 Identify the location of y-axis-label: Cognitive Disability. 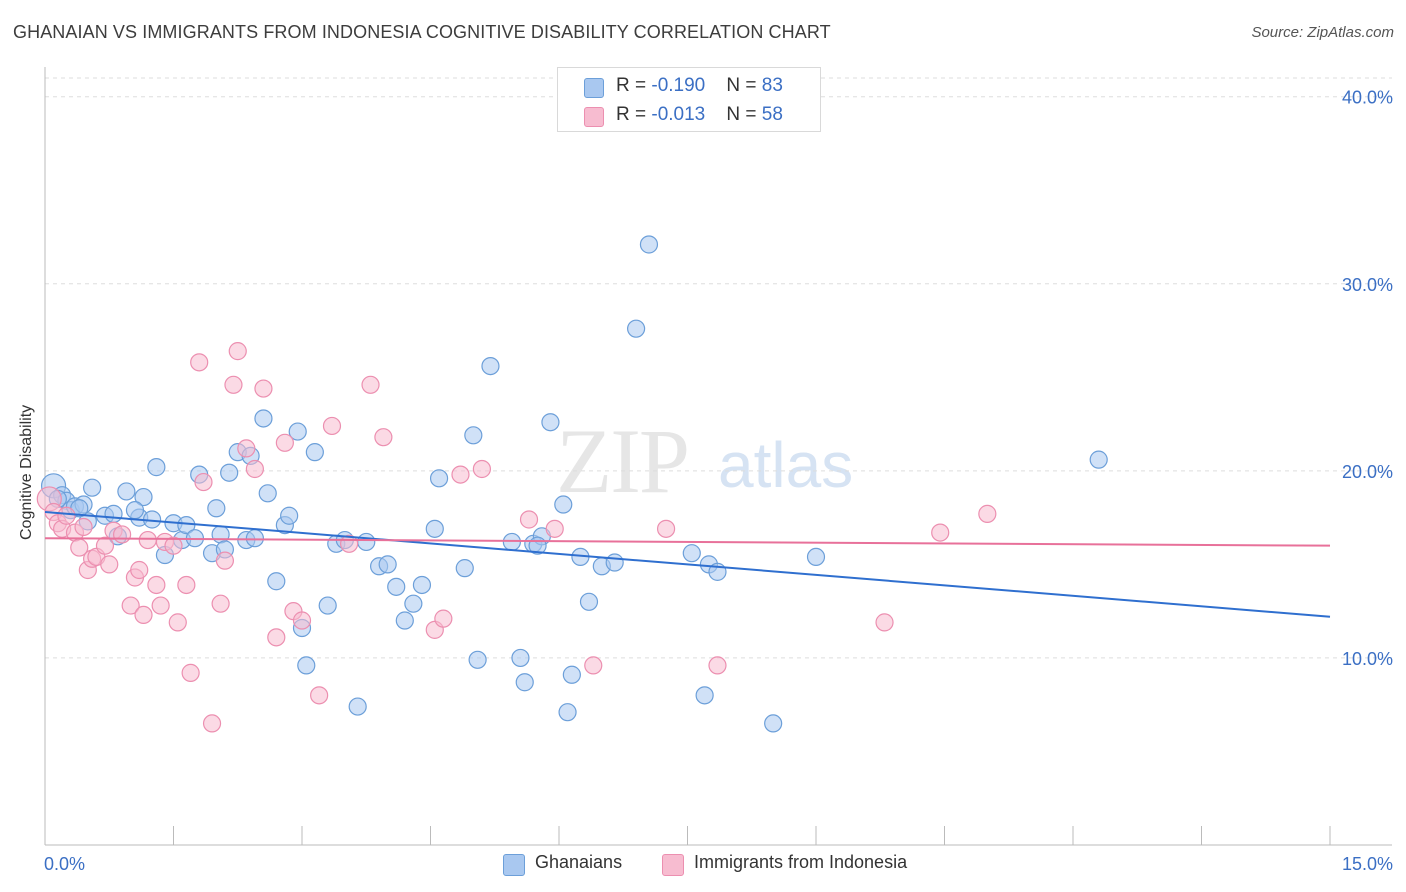
(26, 472).